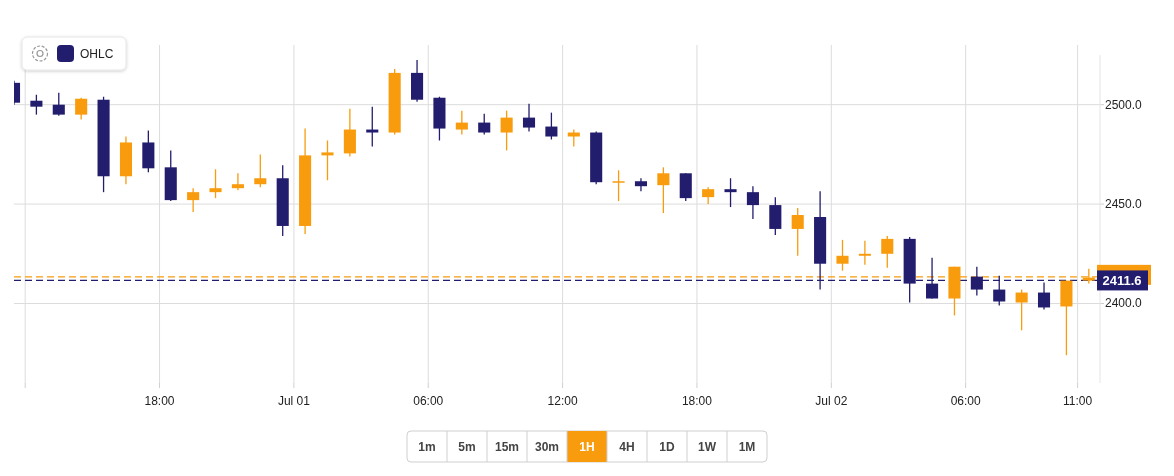 This screenshot has height=476, width=1174. Describe the element at coordinates (294, 401) in the screenshot. I see `x-tick-label: Jul 01` at that location.